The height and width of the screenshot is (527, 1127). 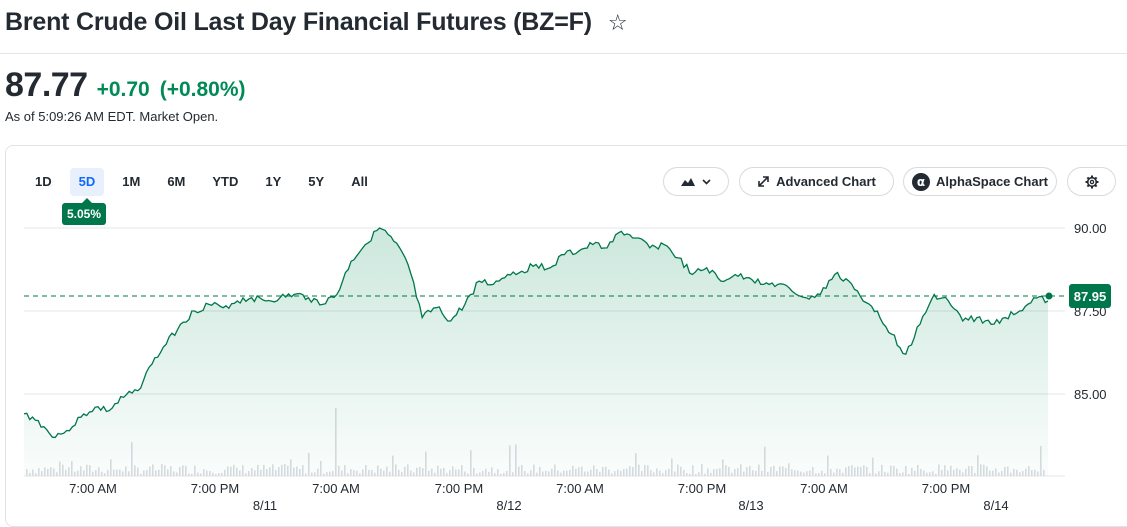 What do you see at coordinates (992, 181) in the screenshot?
I see `alphaspace-chart-label: AlphaSpace Chart` at bounding box center [992, 181].